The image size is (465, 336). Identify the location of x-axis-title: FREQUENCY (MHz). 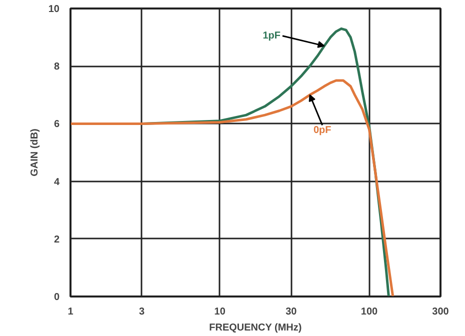
(255, 328).